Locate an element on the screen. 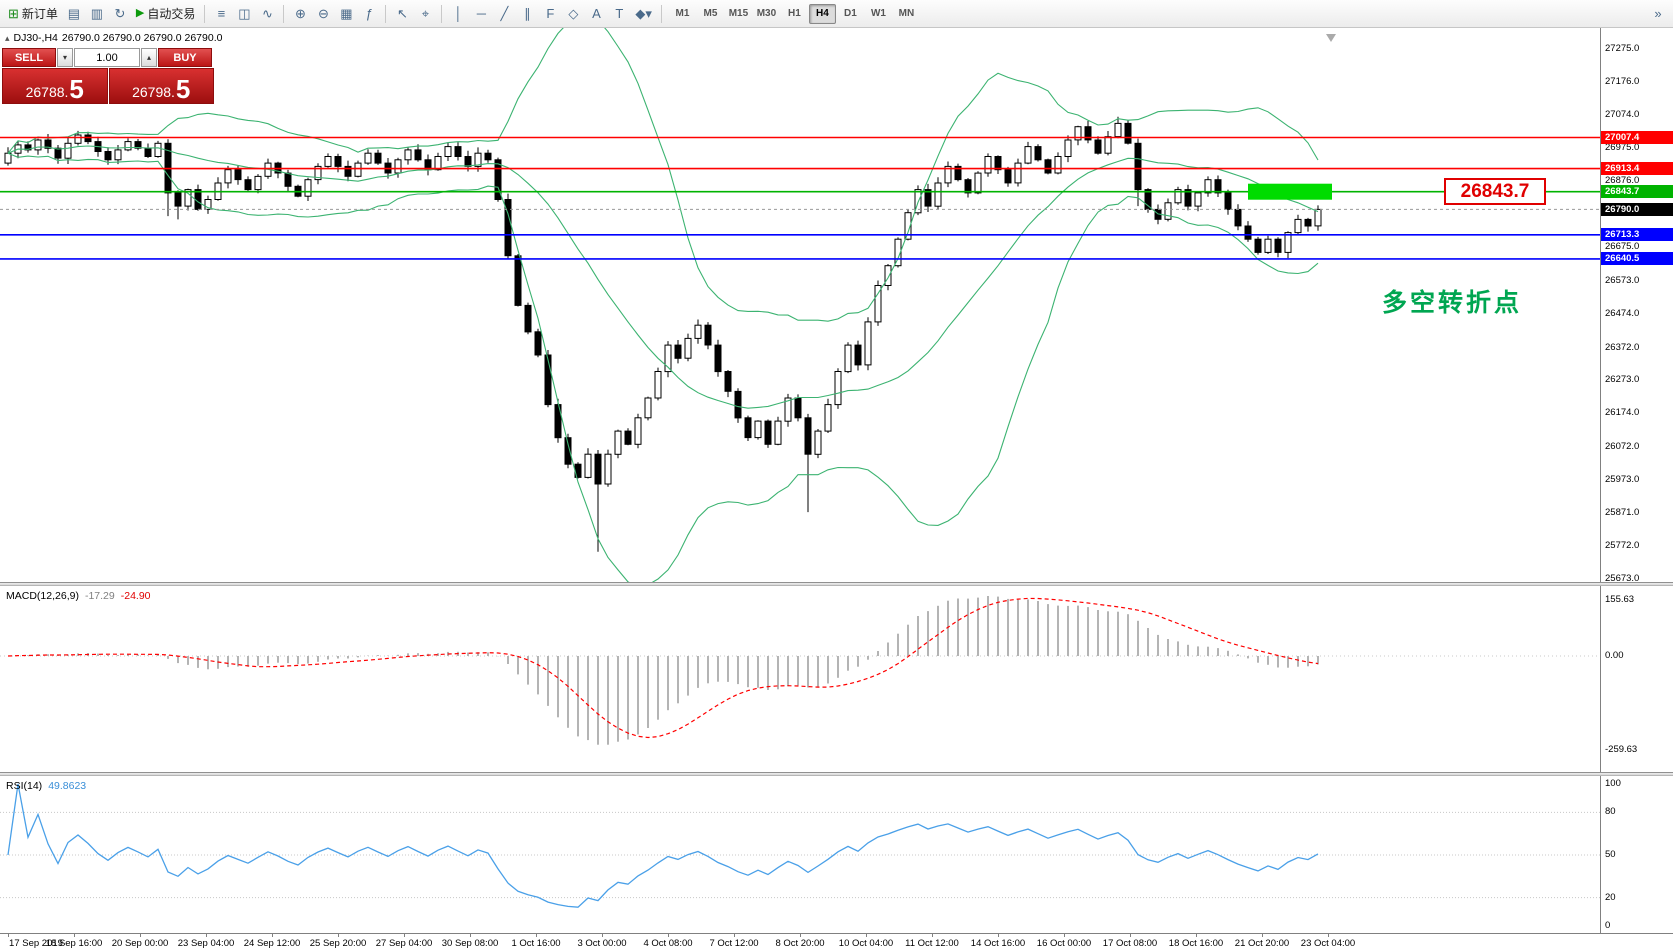  trendline-button: ╱ is located at coordinates (504, 14).